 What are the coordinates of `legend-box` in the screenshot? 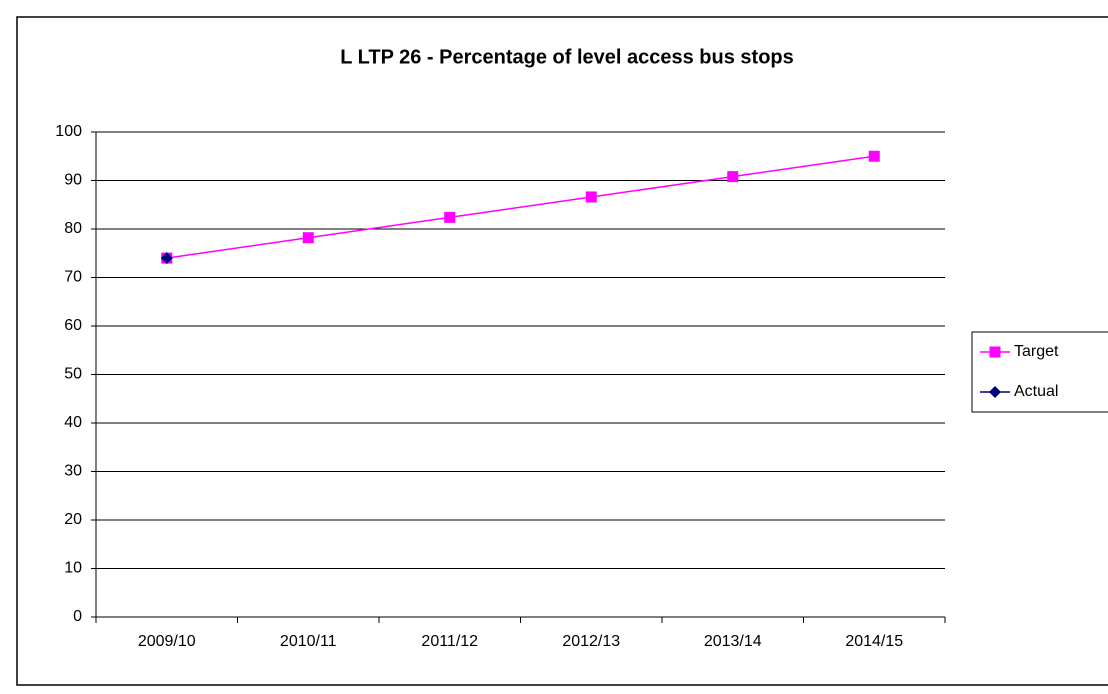 It's located at (1039, 372).